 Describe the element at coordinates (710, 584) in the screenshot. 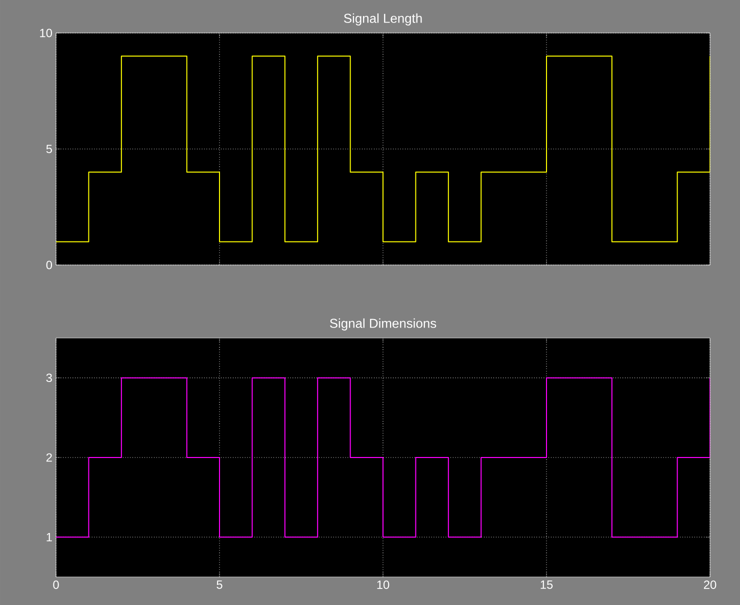

I see `x-tick-label: 20` at that location.